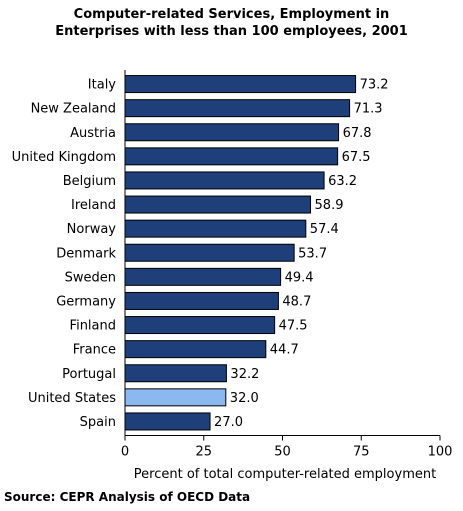  Describe the element at coordinates (284, 350) in the screenshot. I see `data-label: 44.7` at that location.